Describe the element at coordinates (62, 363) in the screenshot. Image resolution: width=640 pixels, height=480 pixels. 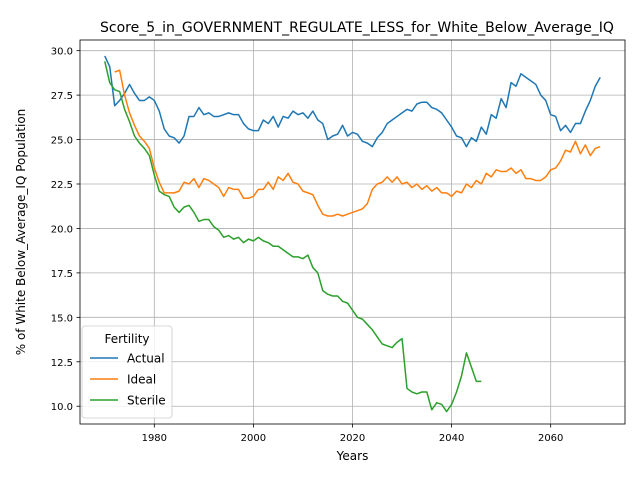
I see `y-tick-label: 12.5` at that location.